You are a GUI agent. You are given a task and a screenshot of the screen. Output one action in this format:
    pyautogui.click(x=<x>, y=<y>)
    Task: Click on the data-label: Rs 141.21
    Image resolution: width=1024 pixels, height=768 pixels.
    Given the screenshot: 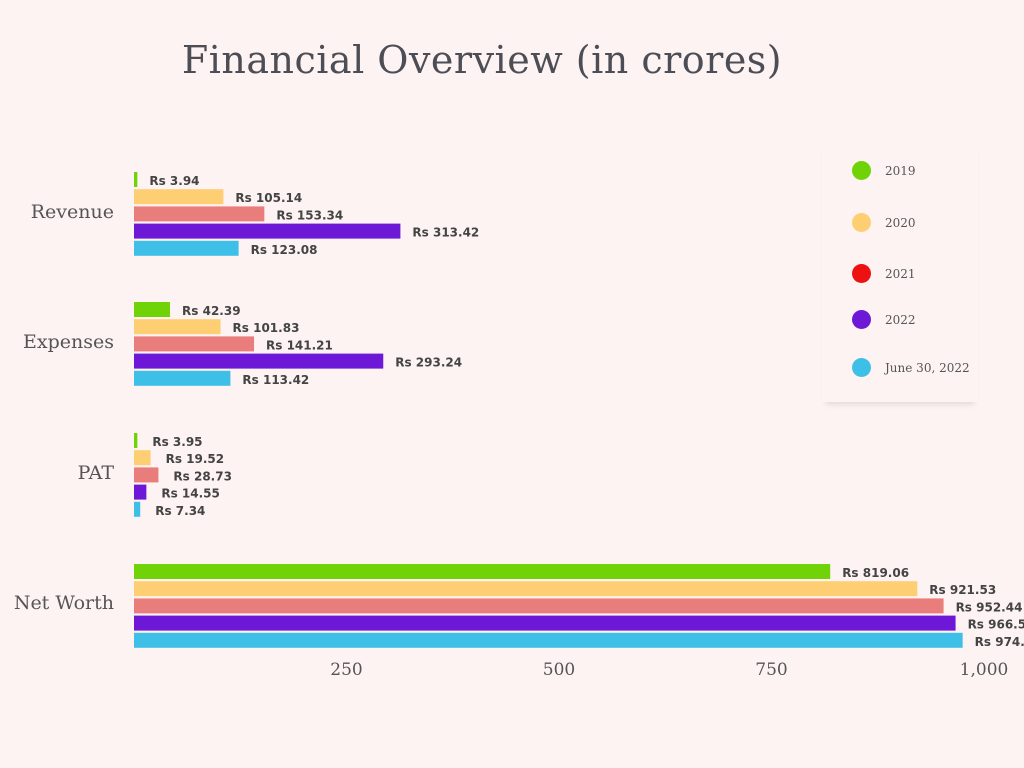 What is the action you would take?
    pyautogui.click(x=299, y=345)
    